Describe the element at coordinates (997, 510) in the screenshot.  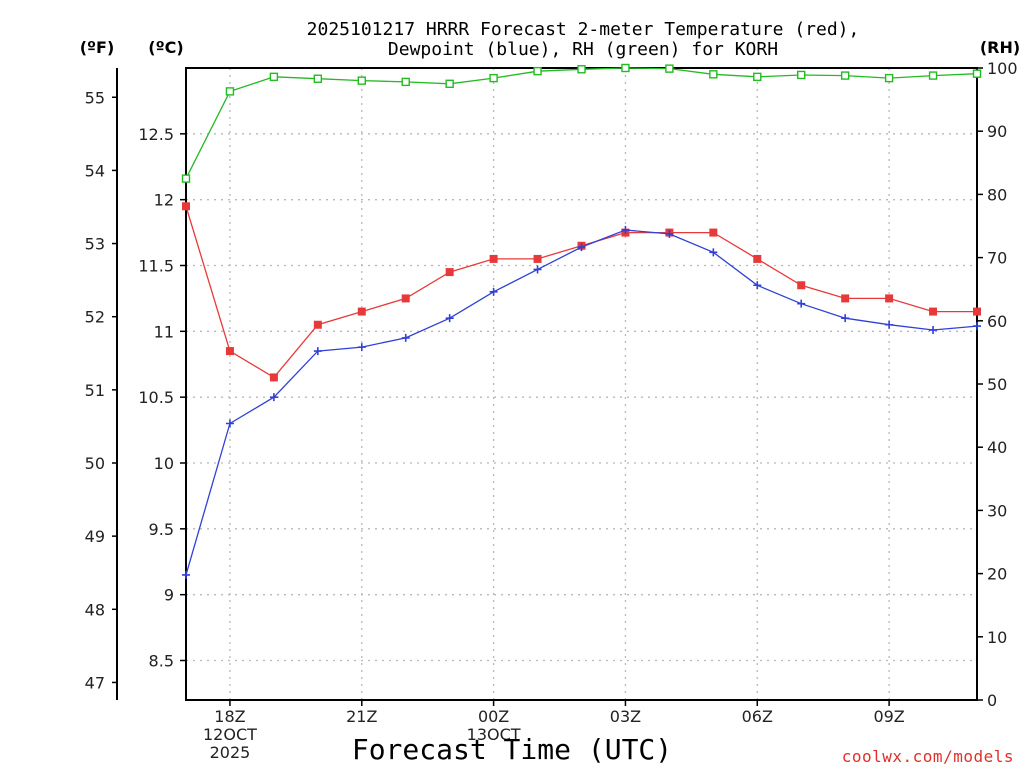
I see `rh-tick-label: 30` at that location.